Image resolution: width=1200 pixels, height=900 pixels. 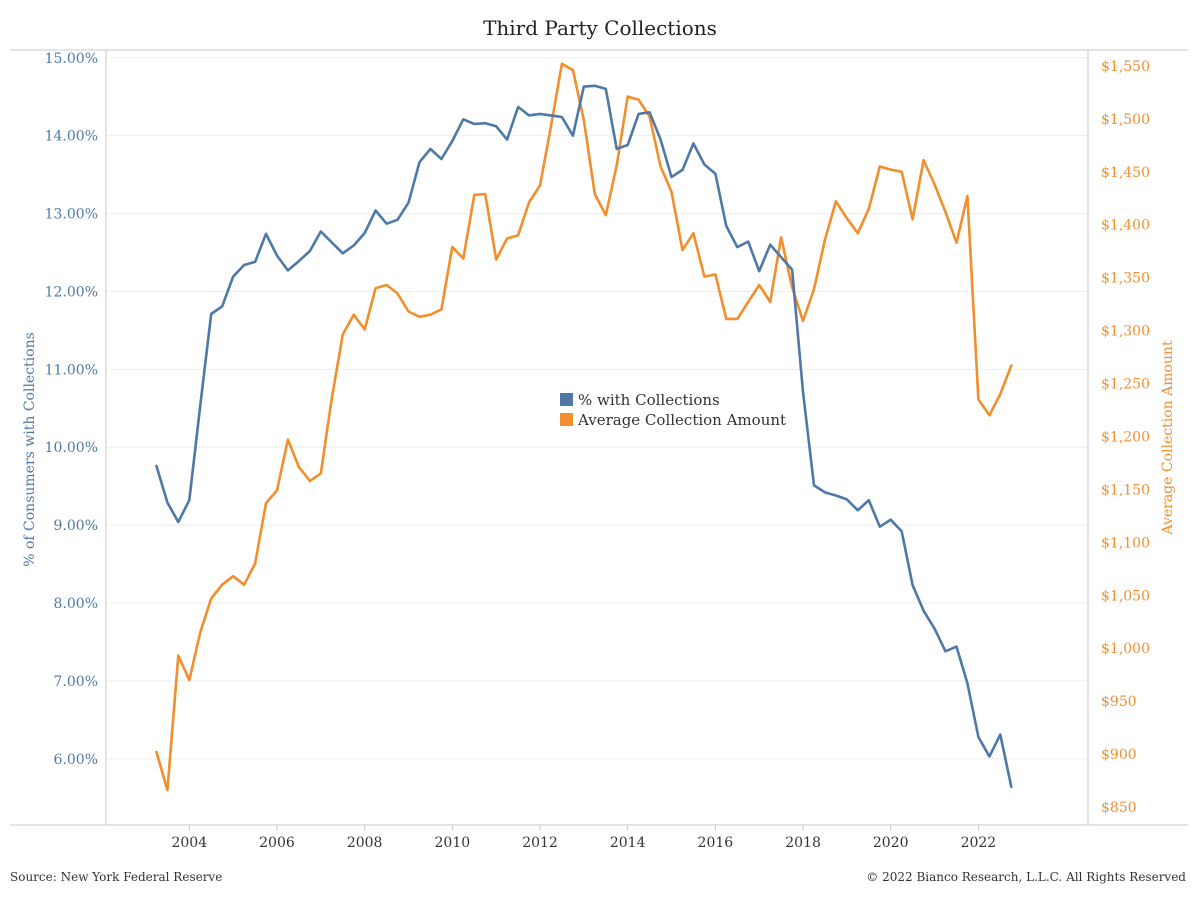 I want to click on x-tick-label: 2004, so click(x=189, y=843).